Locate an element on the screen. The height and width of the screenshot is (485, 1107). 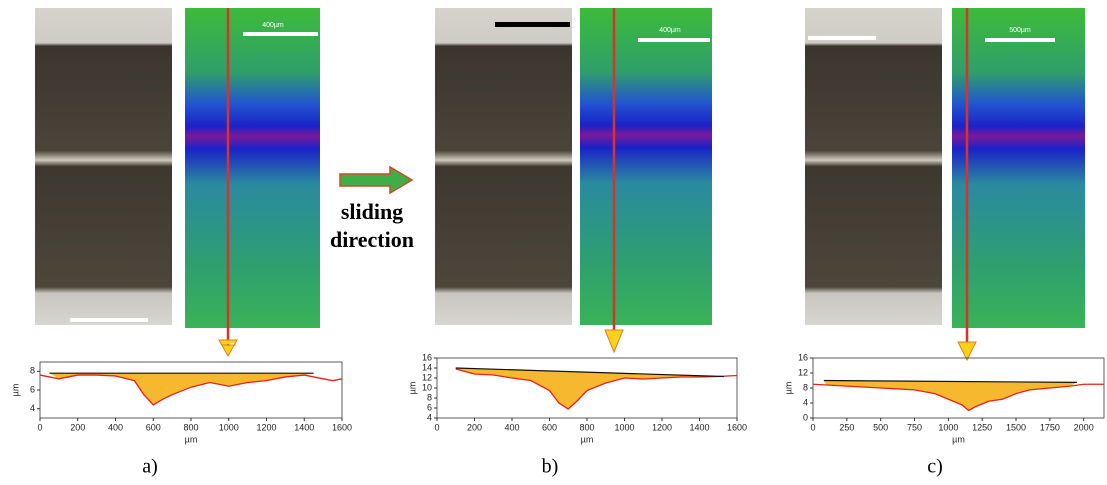
y-tick-label: 0 is located at coordinates (805, 417).